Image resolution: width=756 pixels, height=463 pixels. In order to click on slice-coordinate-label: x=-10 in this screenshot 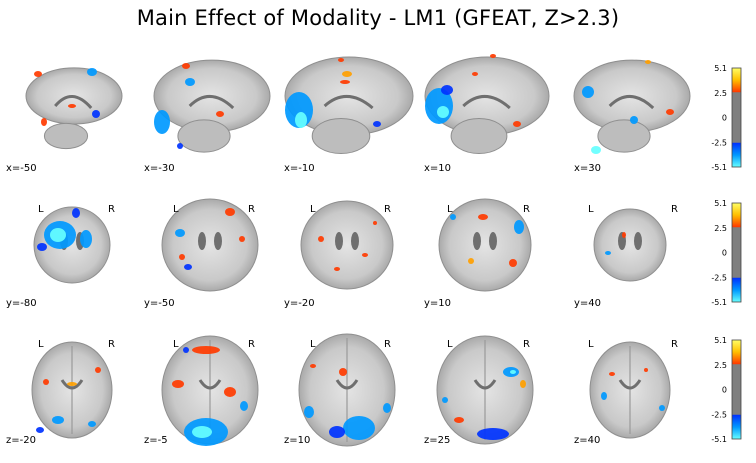, I will do `click(299, 168)`.